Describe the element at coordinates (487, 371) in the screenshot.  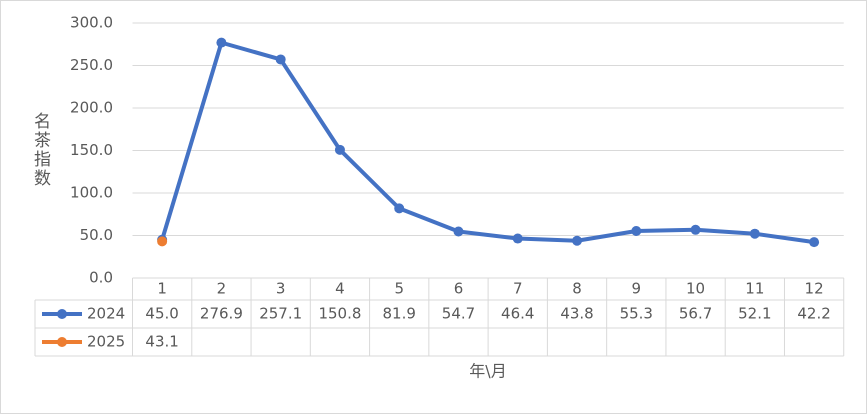
I see `x-axis-title: 年\月` at that location.